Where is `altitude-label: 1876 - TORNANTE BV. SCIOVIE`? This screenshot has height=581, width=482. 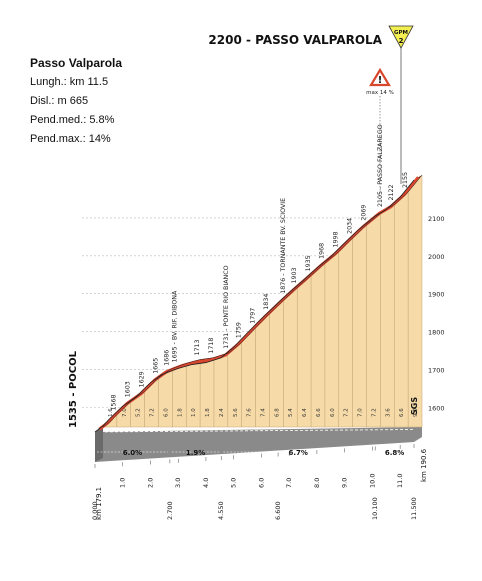 altitude-label: 1876 - TORNANTE BV. SCIOVIE is located at coordinates (283, 246).